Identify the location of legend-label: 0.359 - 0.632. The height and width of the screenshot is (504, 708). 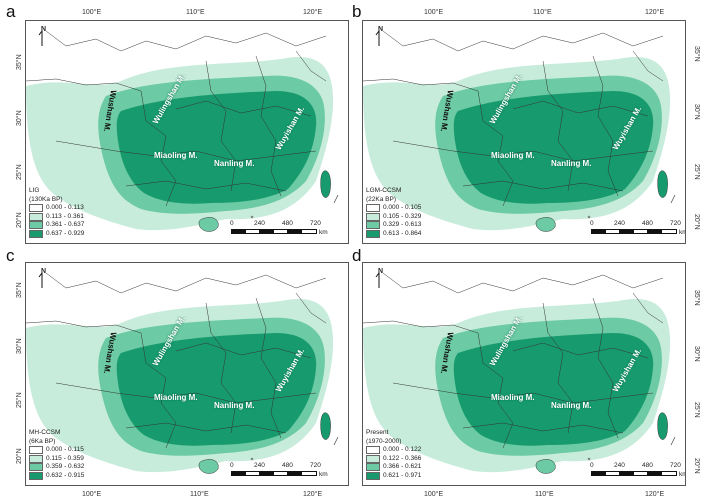
(65, 466).